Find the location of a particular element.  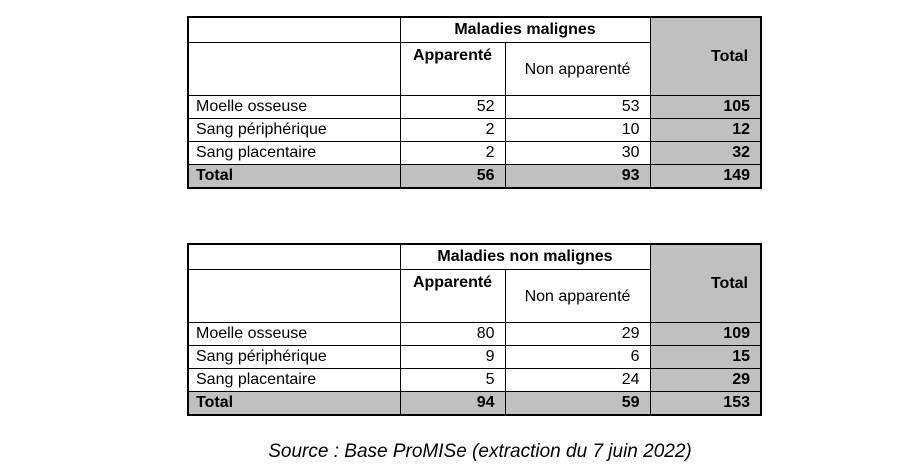

cell-non-apparente: 53 is located at coordinates (577, 107).